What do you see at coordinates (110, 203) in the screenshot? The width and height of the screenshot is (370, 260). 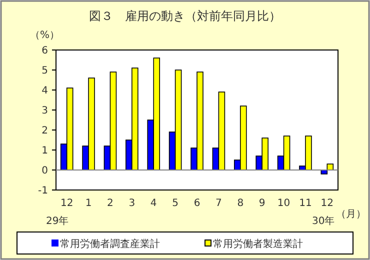 I see `x-tick-label: 2` at bounding box center [110, 203].